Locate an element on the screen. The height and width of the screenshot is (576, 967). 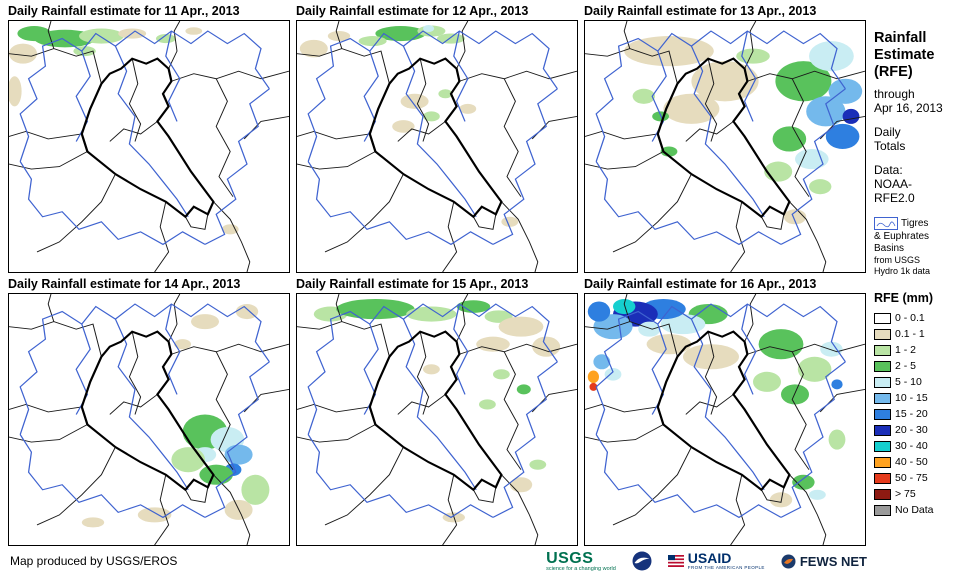
legend-item: 50 - 75 is located at coordinates (919, 478).